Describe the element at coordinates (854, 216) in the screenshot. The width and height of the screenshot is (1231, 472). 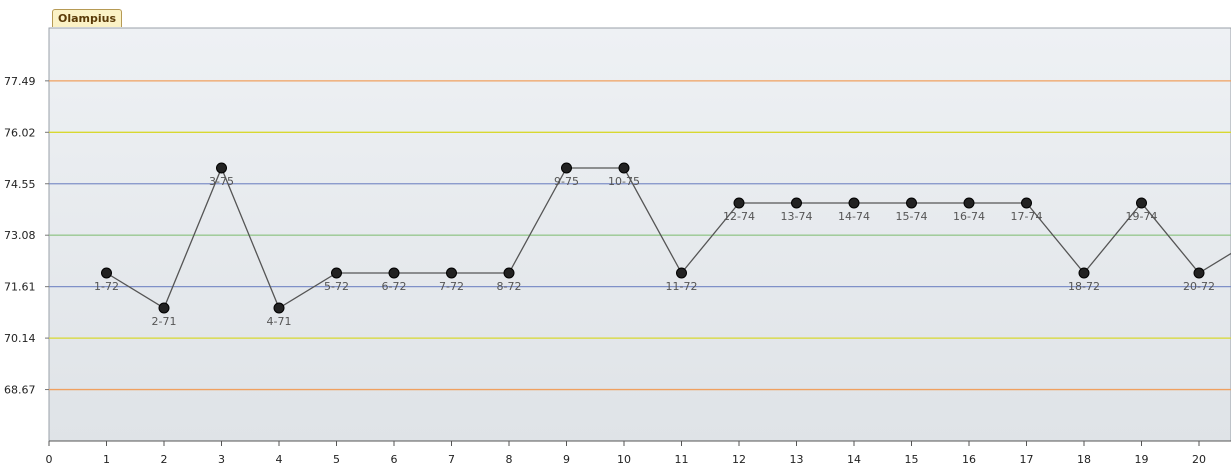
I see `data-label: 14-74` at that location.